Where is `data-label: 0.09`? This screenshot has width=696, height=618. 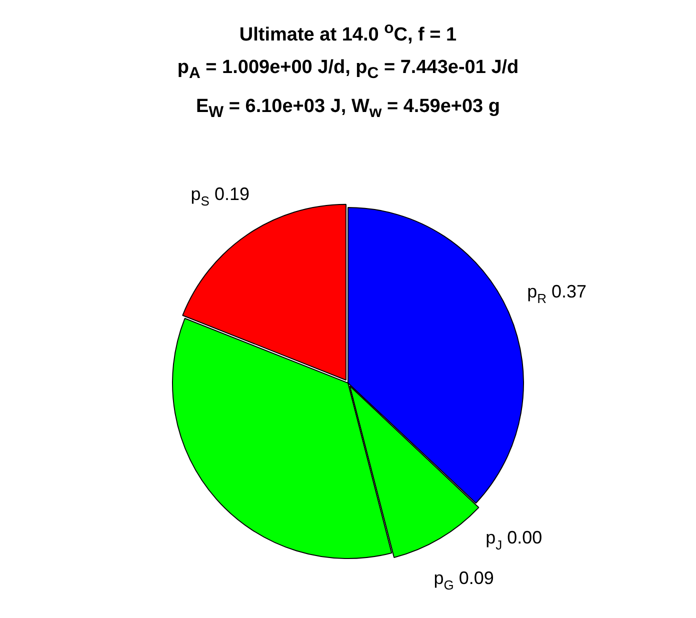 data-label: 0.09 is located at coordinates (474, 578).